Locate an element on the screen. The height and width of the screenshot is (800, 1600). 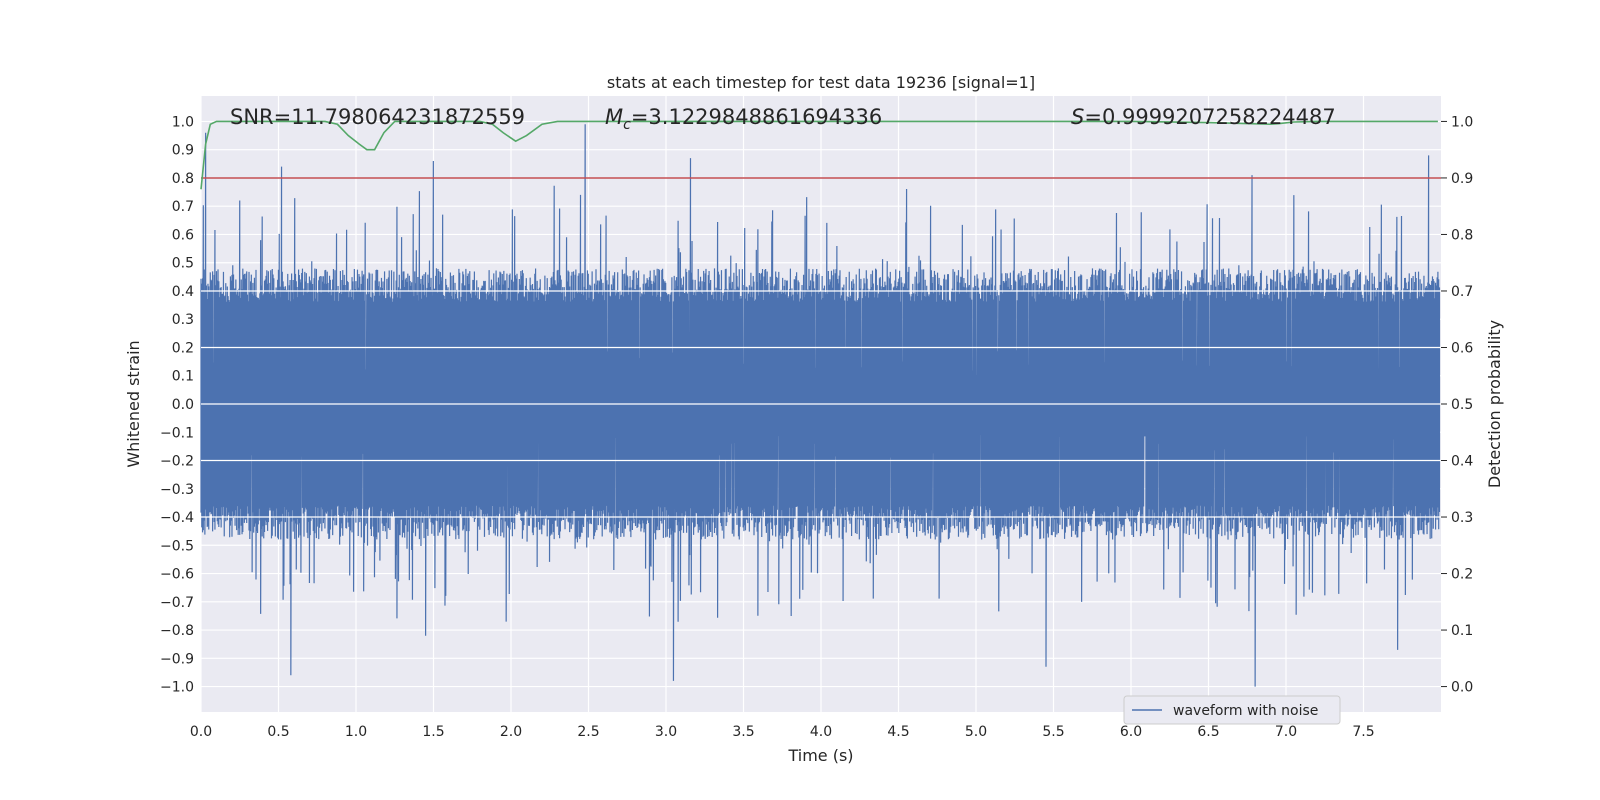
score-value: =0.9999207258224487 is located at coordinates (1209, 117).